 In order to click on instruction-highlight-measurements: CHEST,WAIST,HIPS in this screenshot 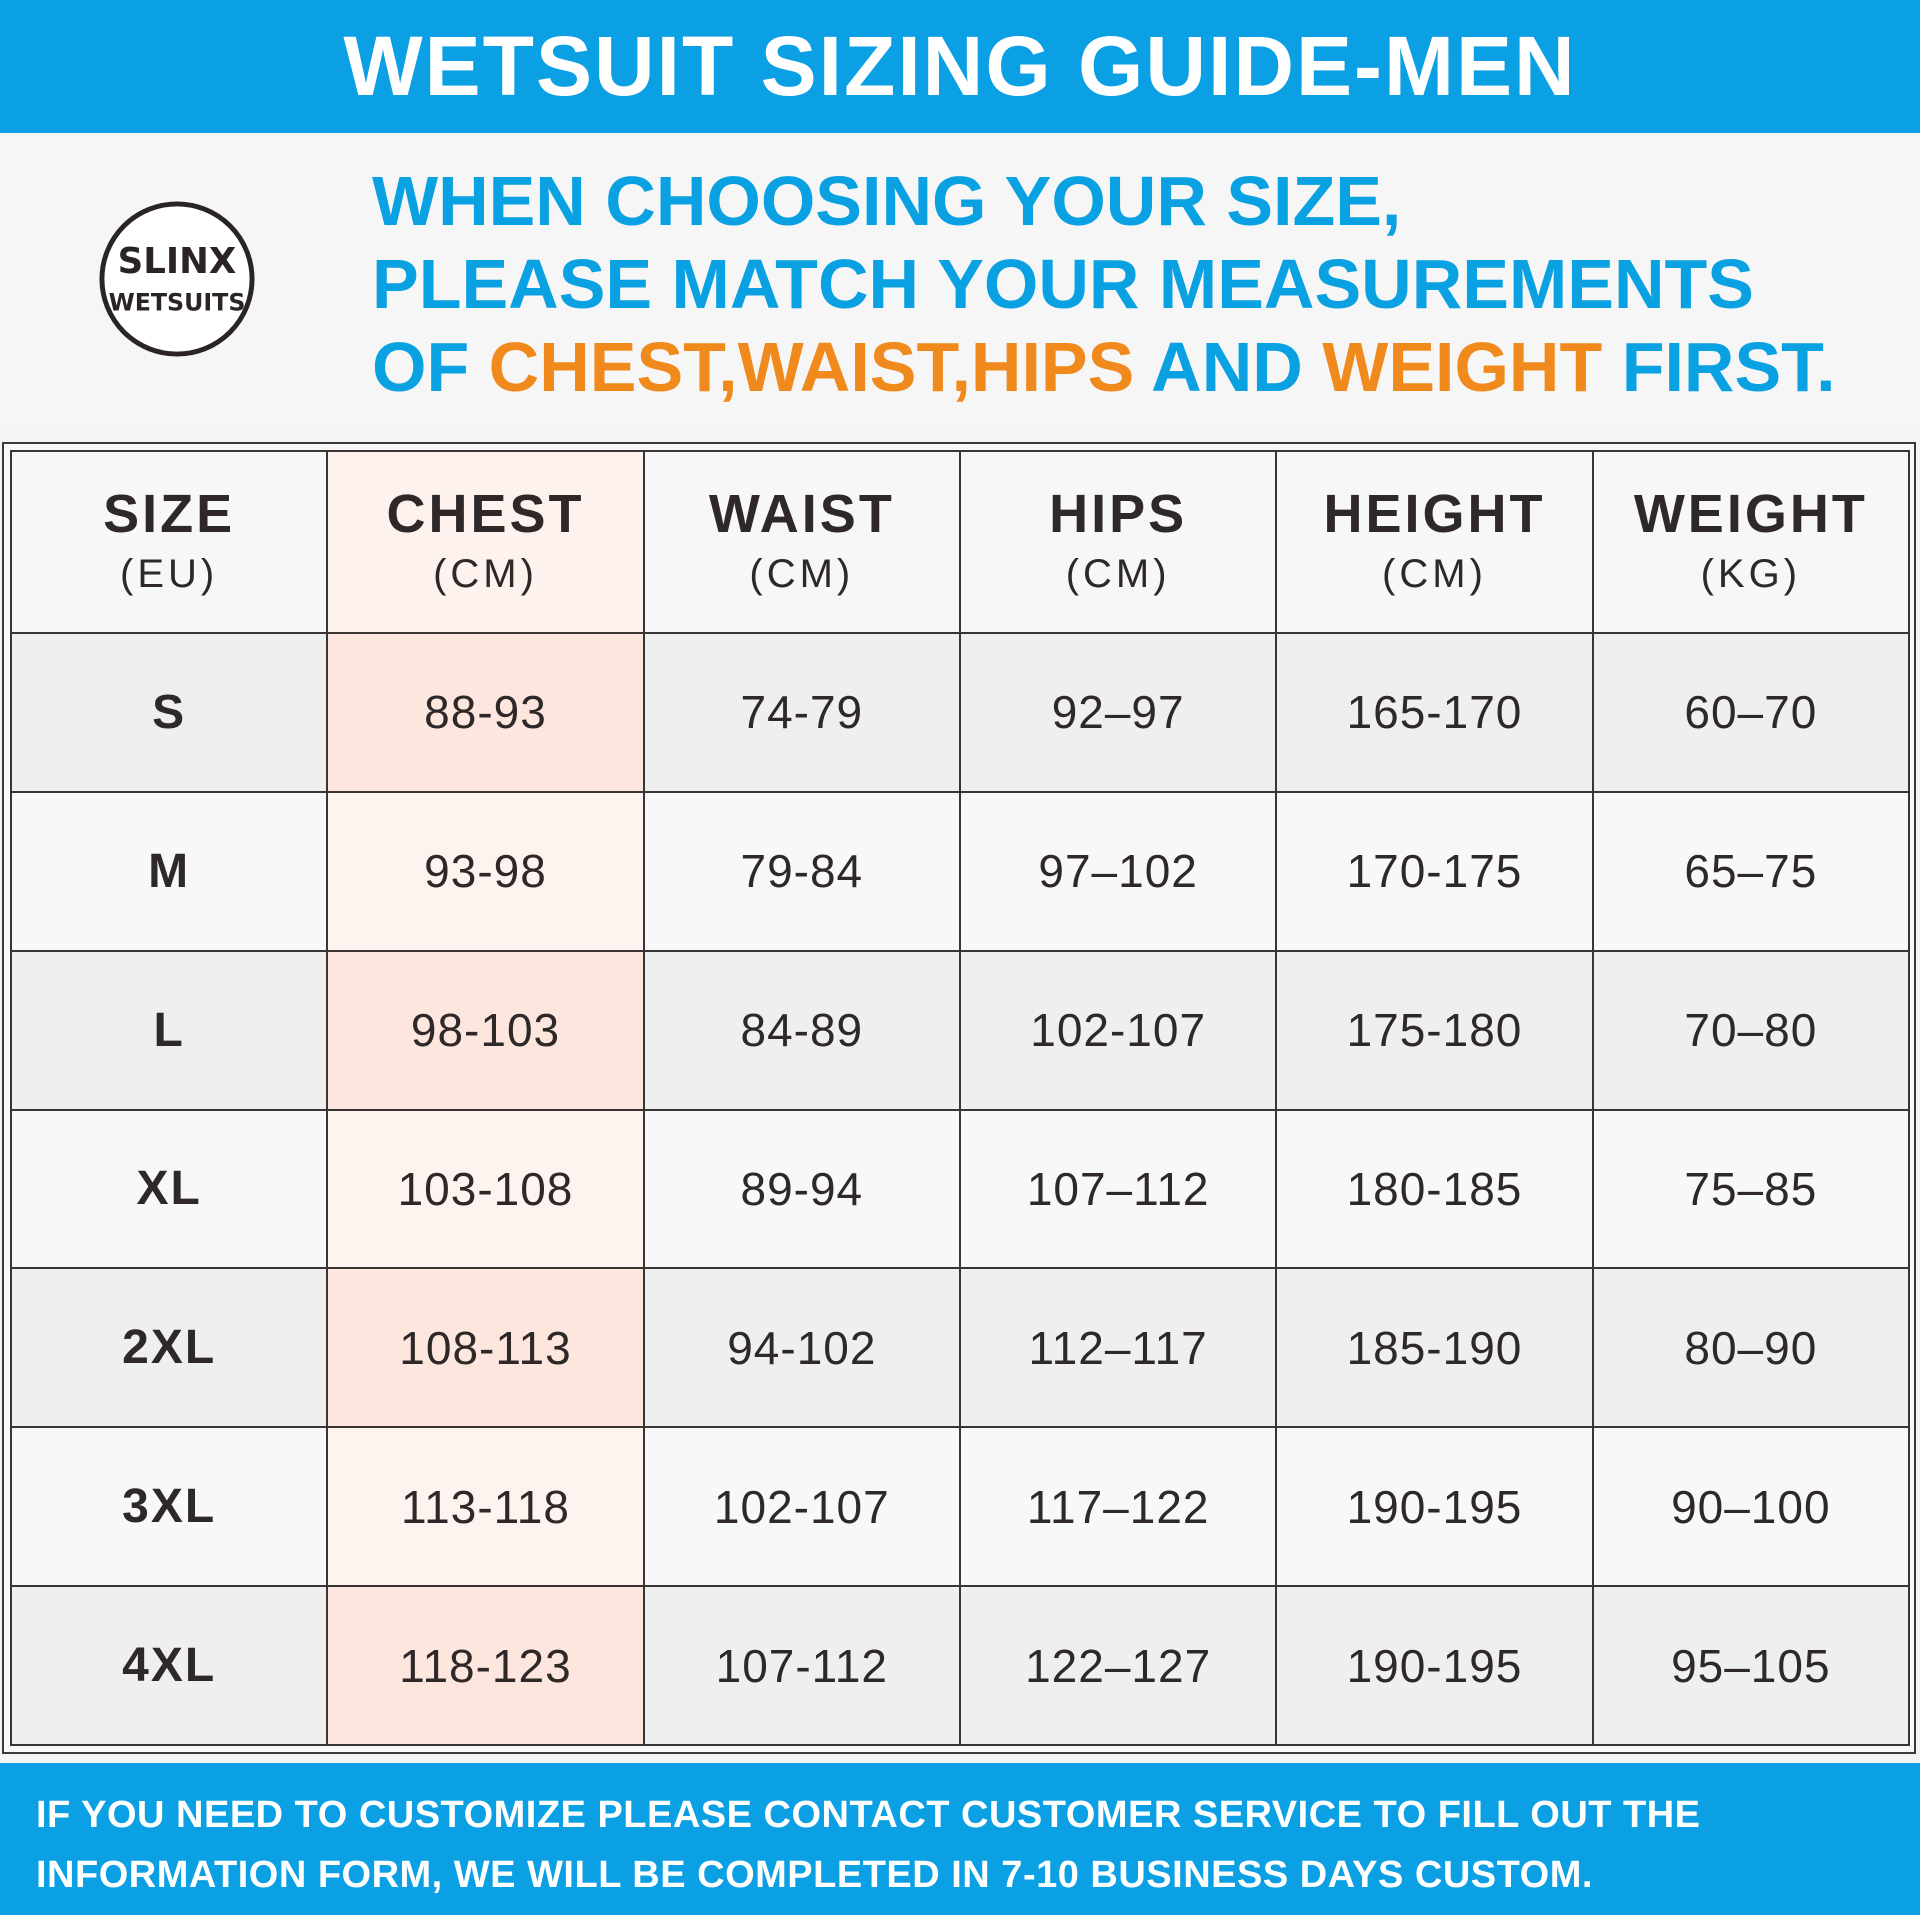, I will do `click(811, 367)`.